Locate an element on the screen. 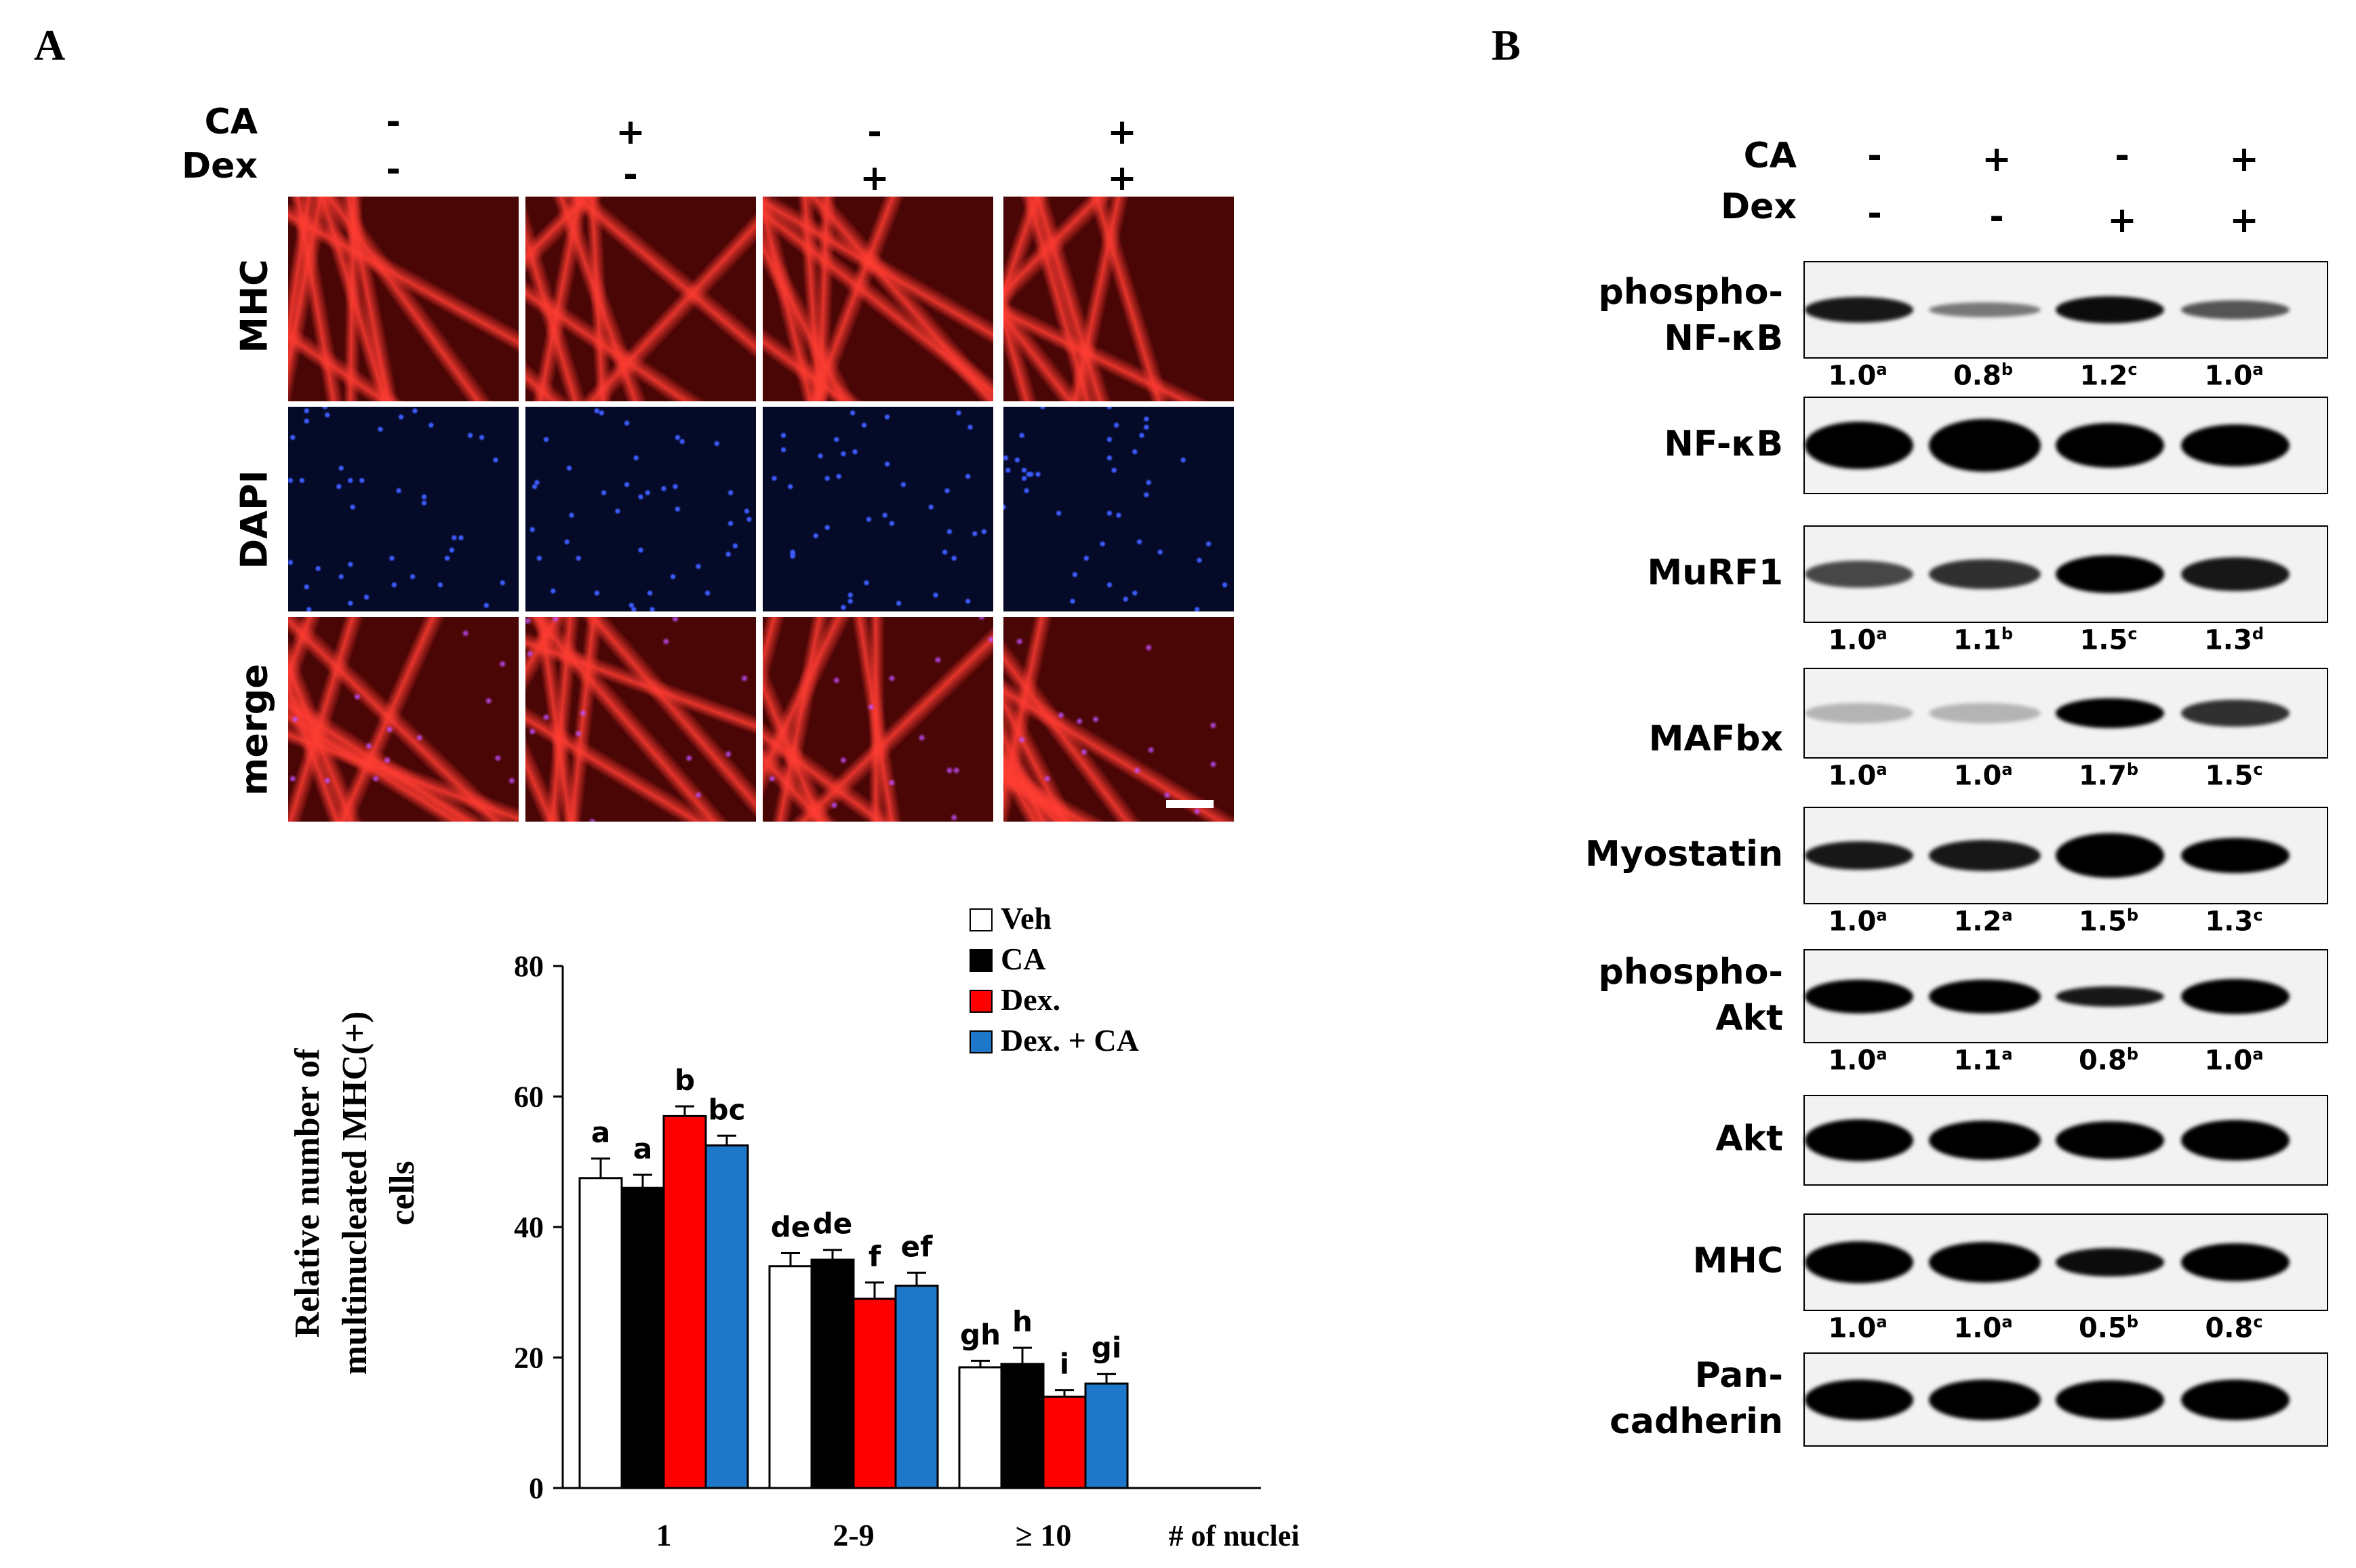 Image resolution: width=2356 pixels, height=1568 pixels. blot-mafbx is located at coordinates (2066, 713).